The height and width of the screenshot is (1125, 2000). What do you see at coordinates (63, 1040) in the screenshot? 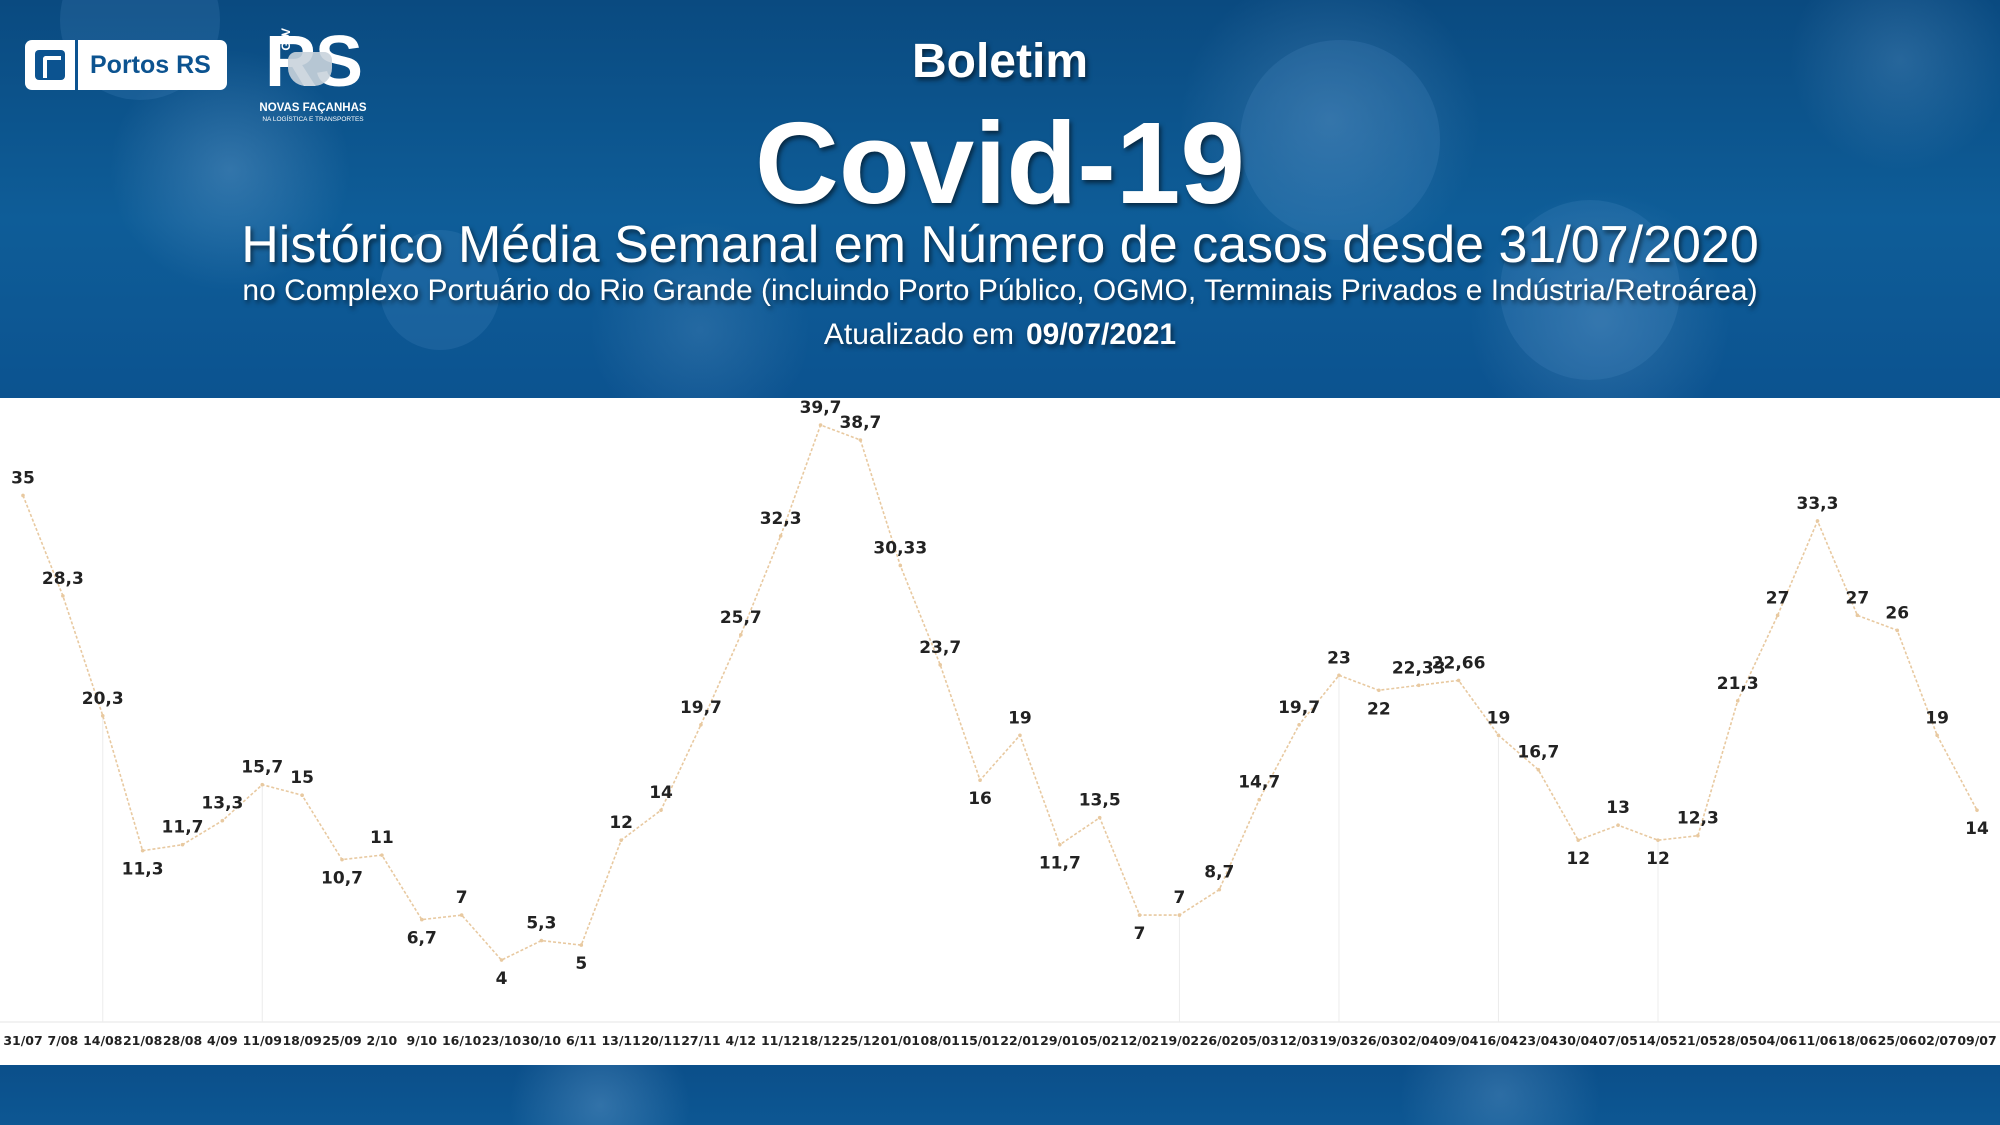
I see `x-tick-label: 7/08` at bounding box center [63, 1040].